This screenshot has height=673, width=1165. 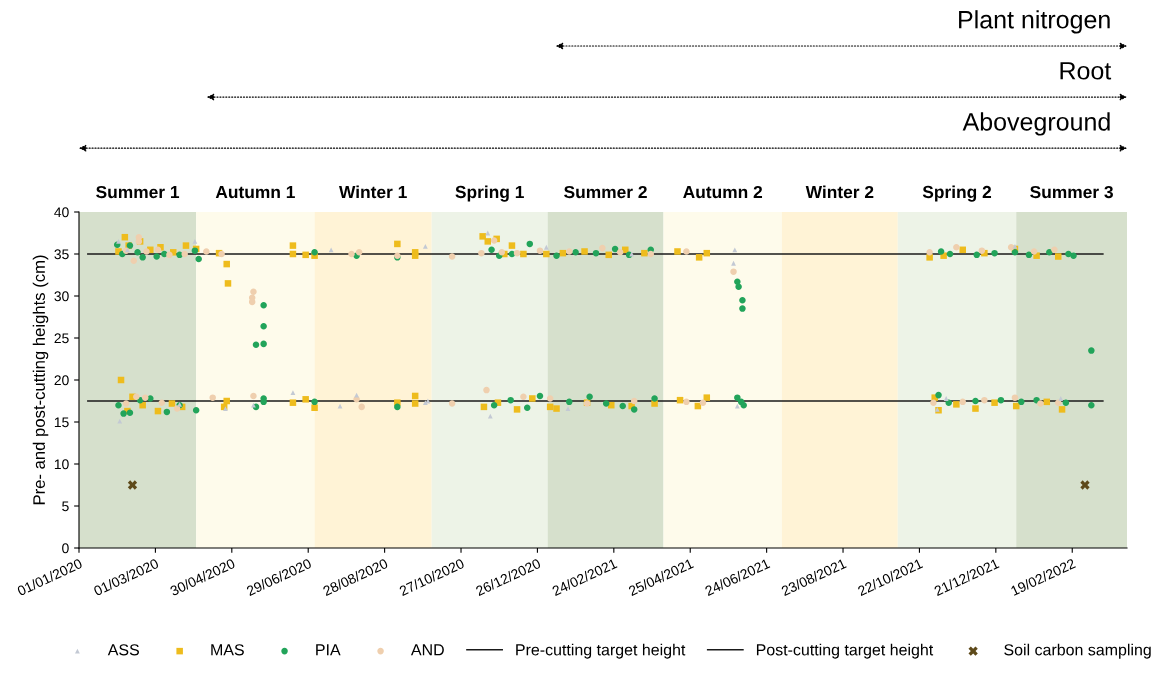 What do you see at coordinates (1077, 651) in the screenshot?
I see `legend-label: Soil carbon sampling` at bounding box center [1077, 651].